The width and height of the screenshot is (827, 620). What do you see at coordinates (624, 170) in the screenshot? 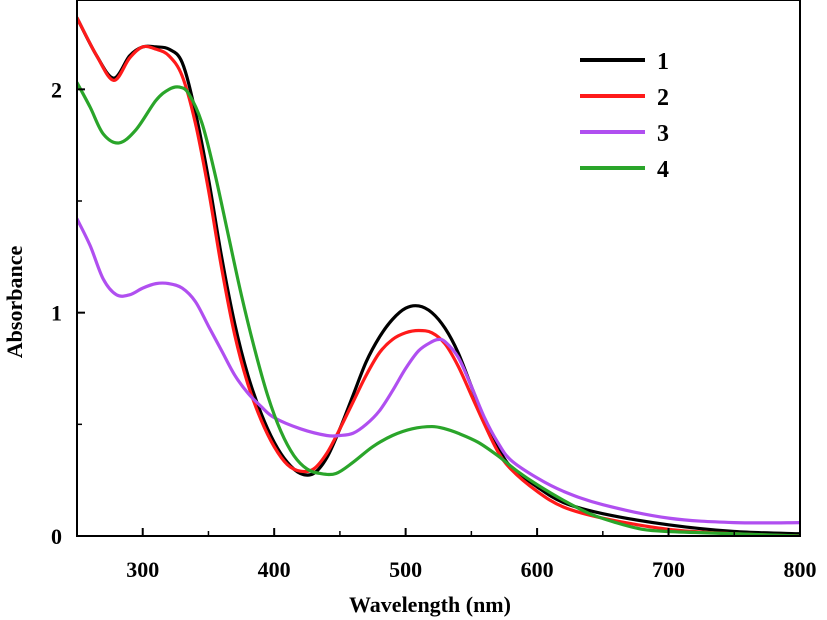
I see `legend-item-4: 4` at bounding box center [624, 170].